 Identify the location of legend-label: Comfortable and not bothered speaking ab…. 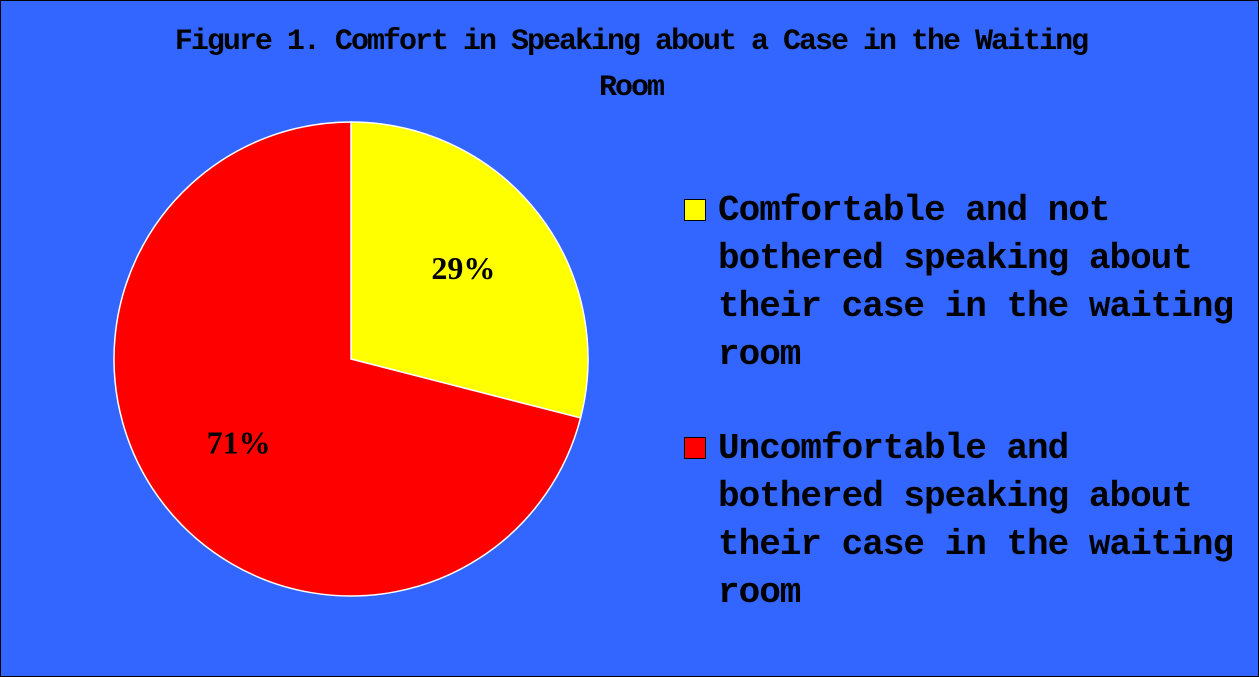
(976, 282).